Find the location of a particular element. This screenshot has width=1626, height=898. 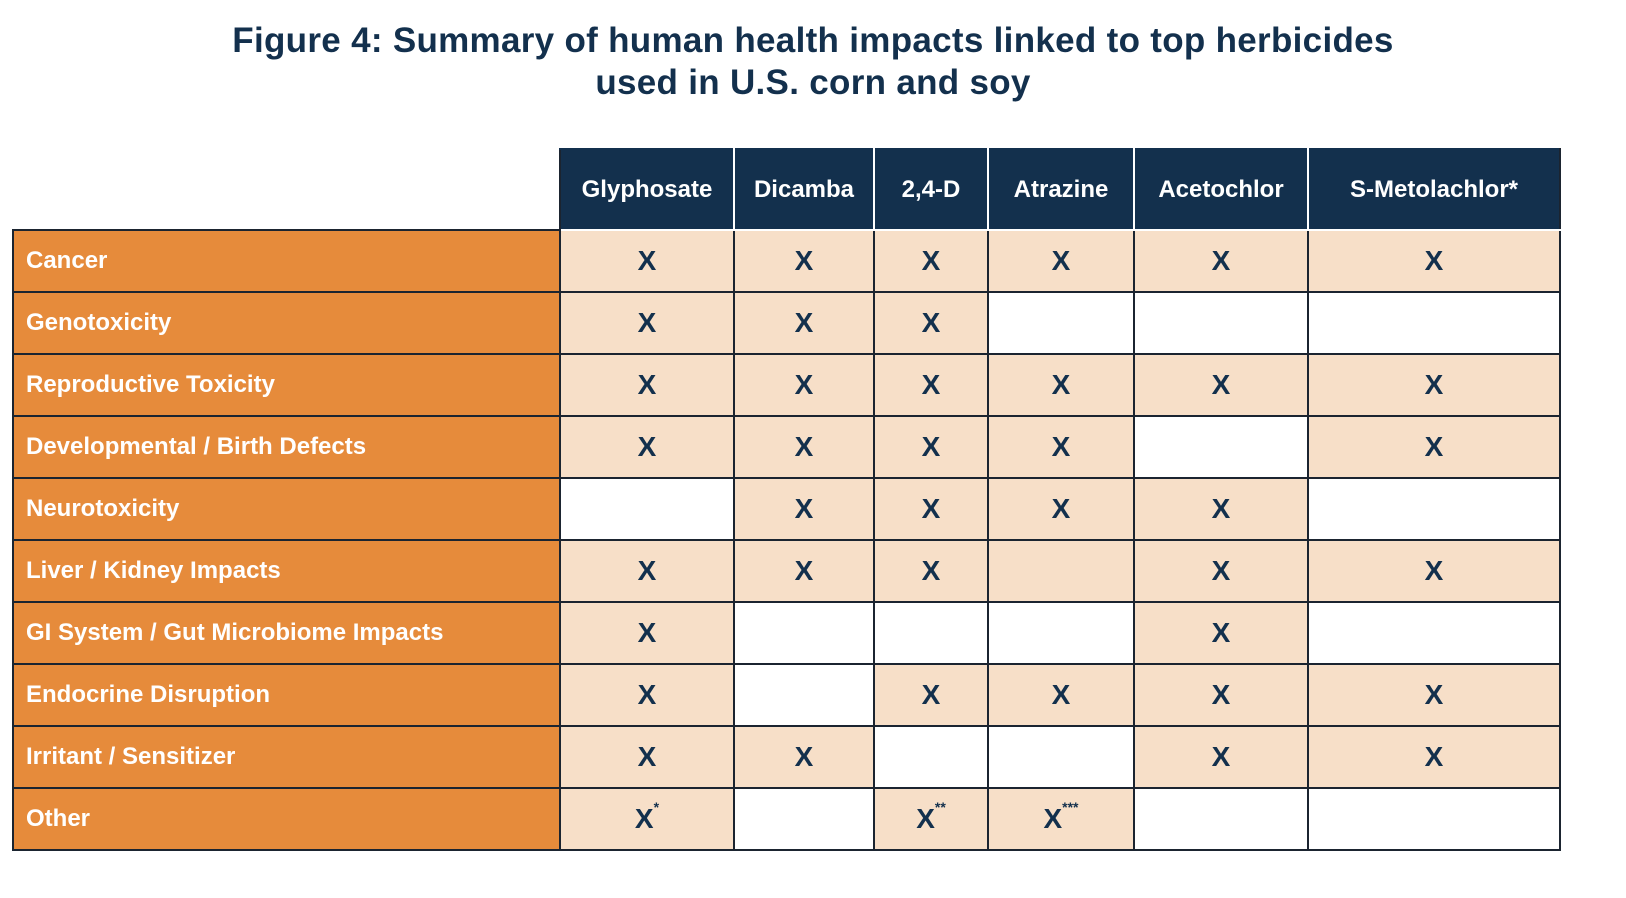

table-cell-developmental-birth-defects-dicamba: X is located at coordinates (804, 447).